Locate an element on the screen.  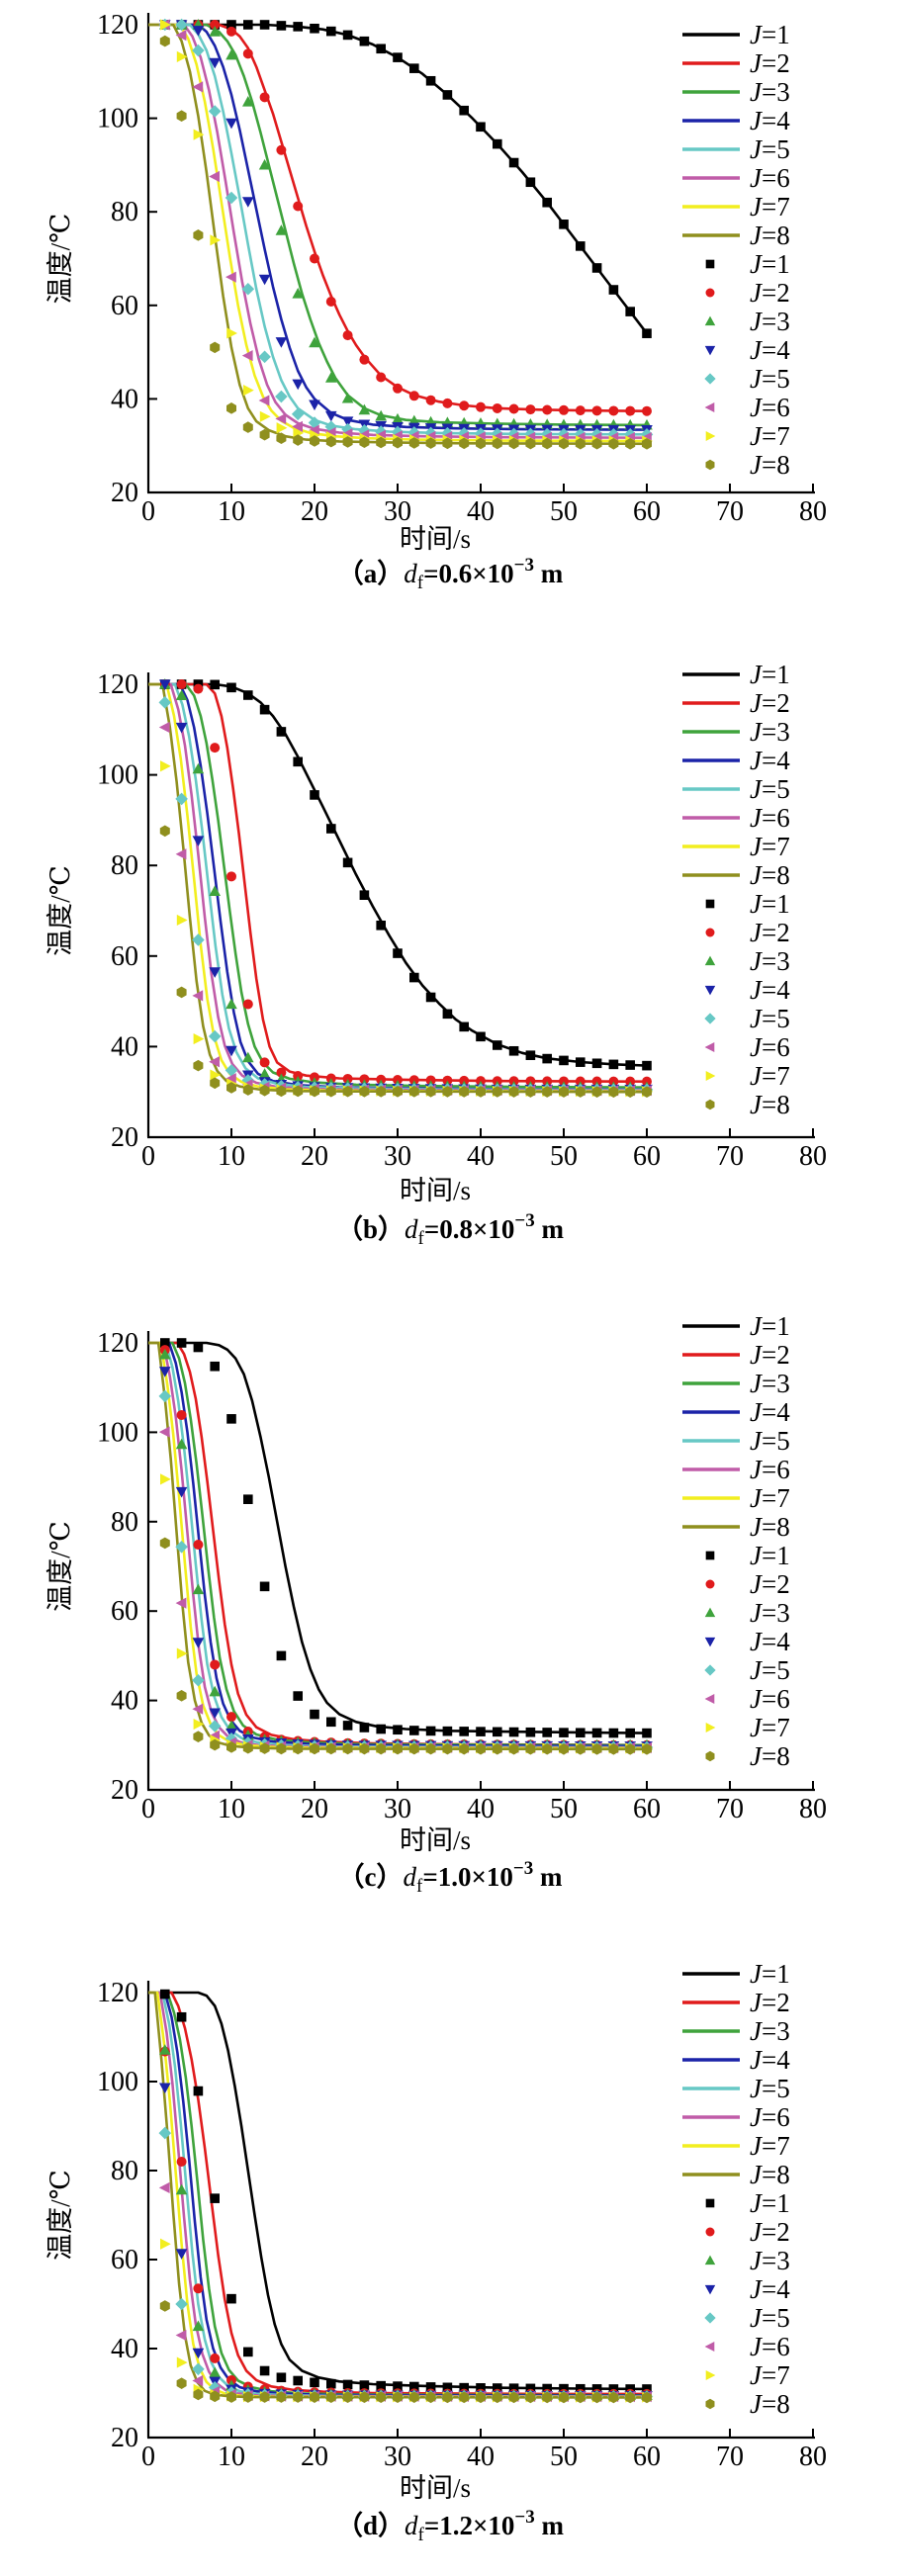
legend-marker-entry-J=4: J=4 is located at coordinates (747, 1641).